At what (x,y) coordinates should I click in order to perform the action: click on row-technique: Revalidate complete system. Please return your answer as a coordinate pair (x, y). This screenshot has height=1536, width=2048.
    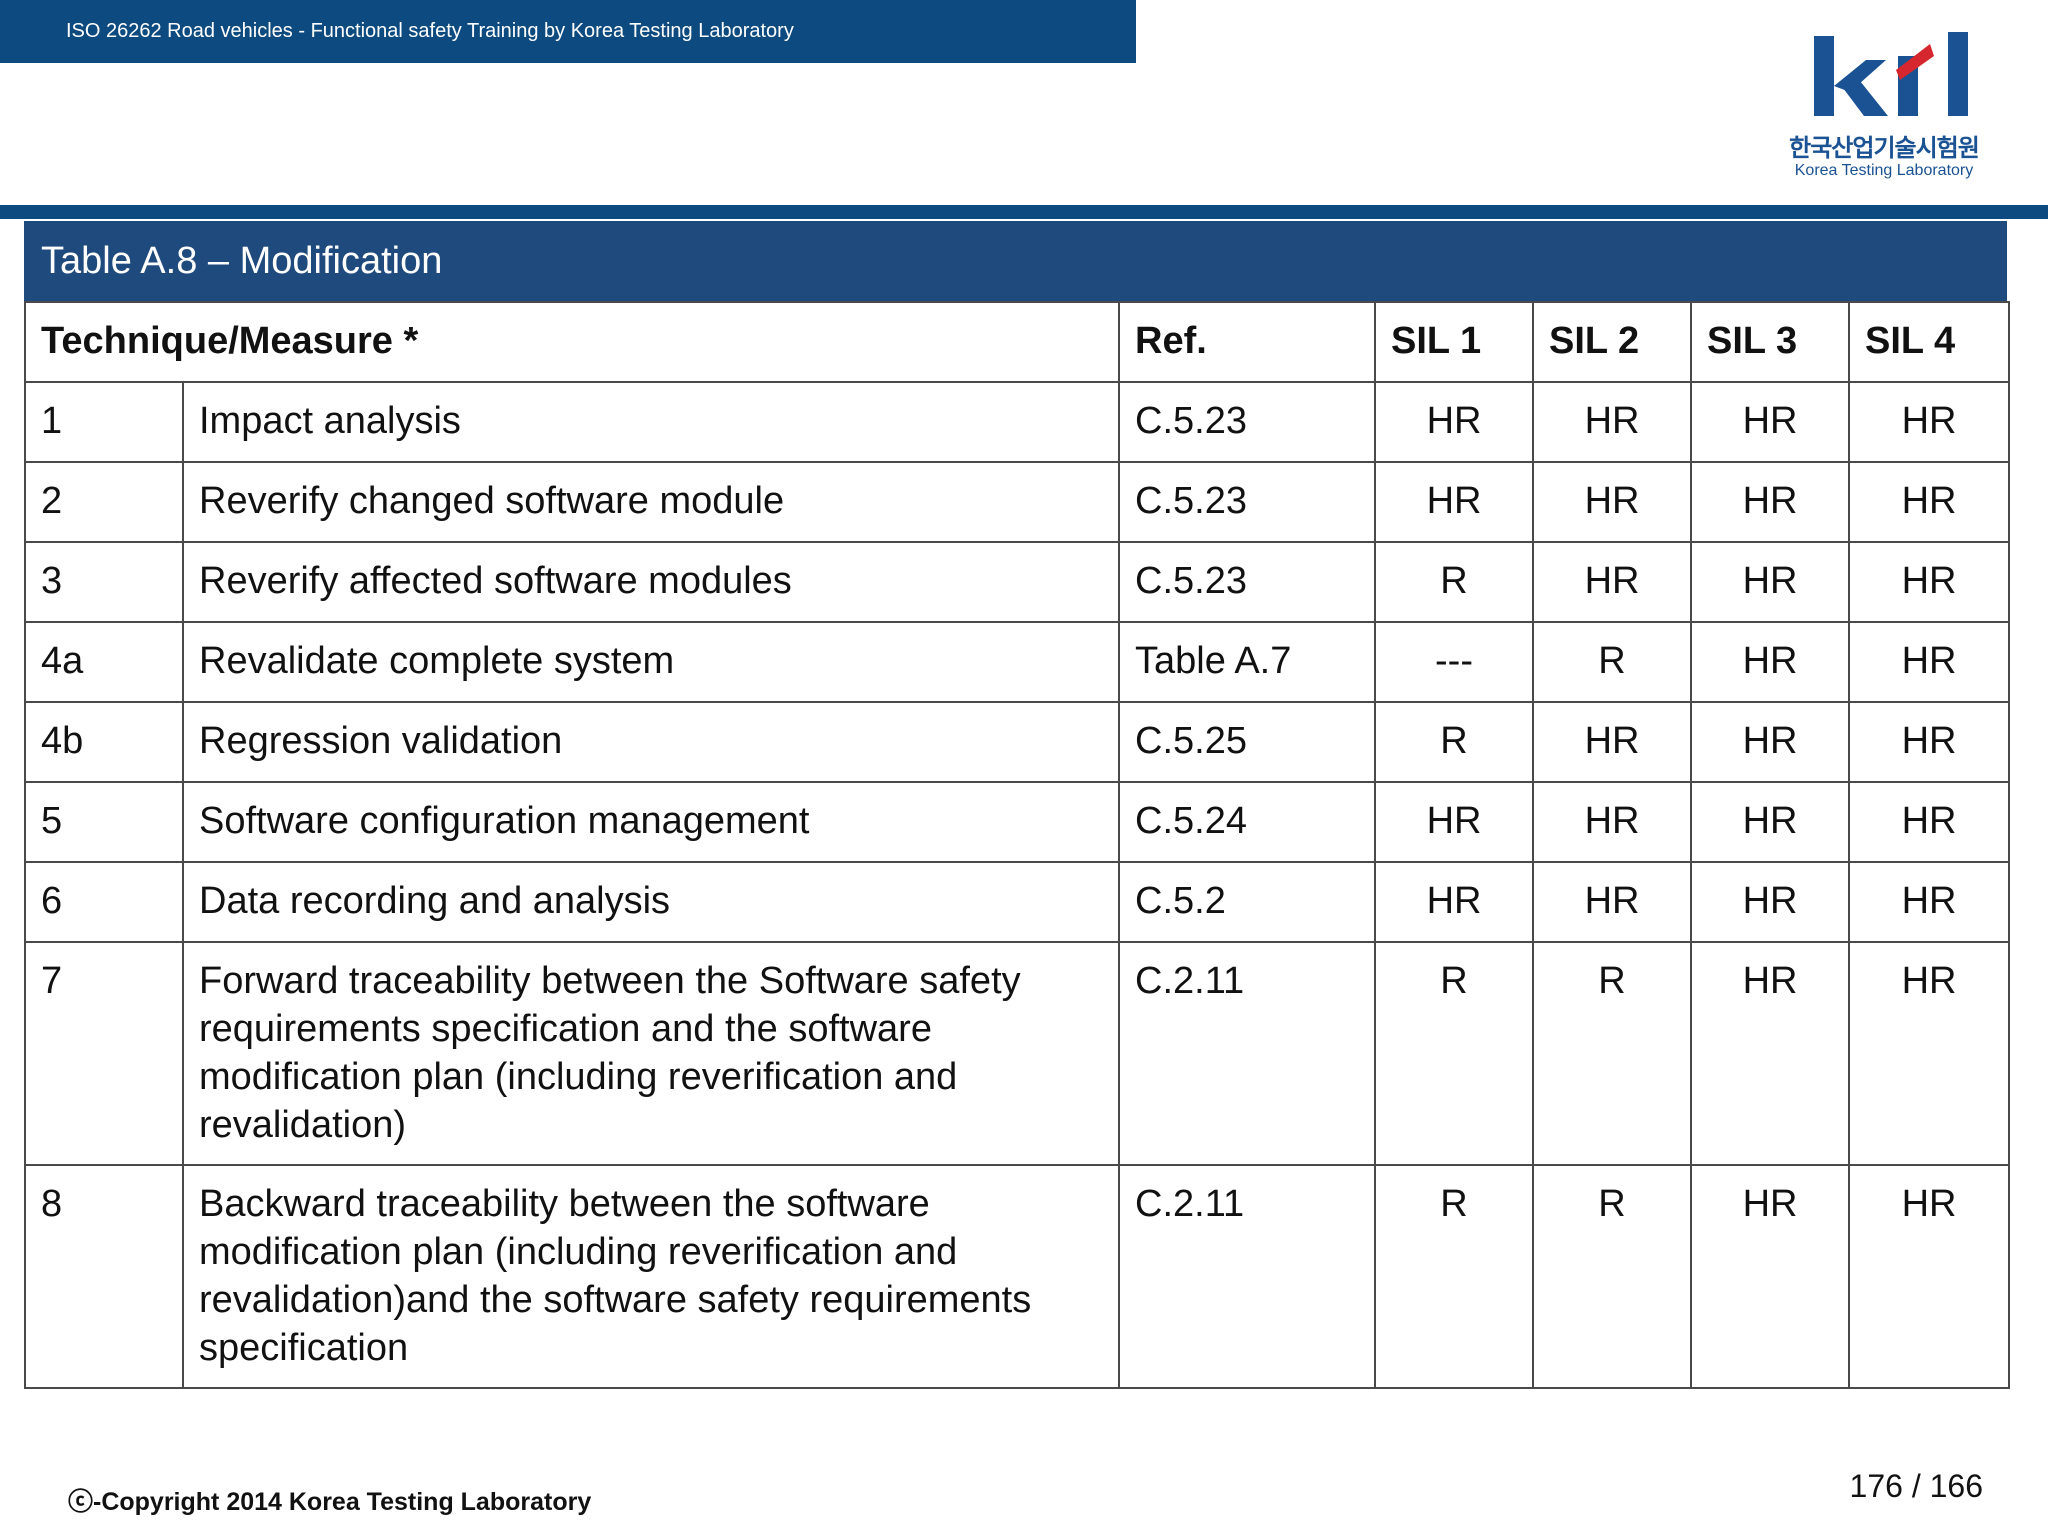
    Looking at the image, I should click on (651, 662).